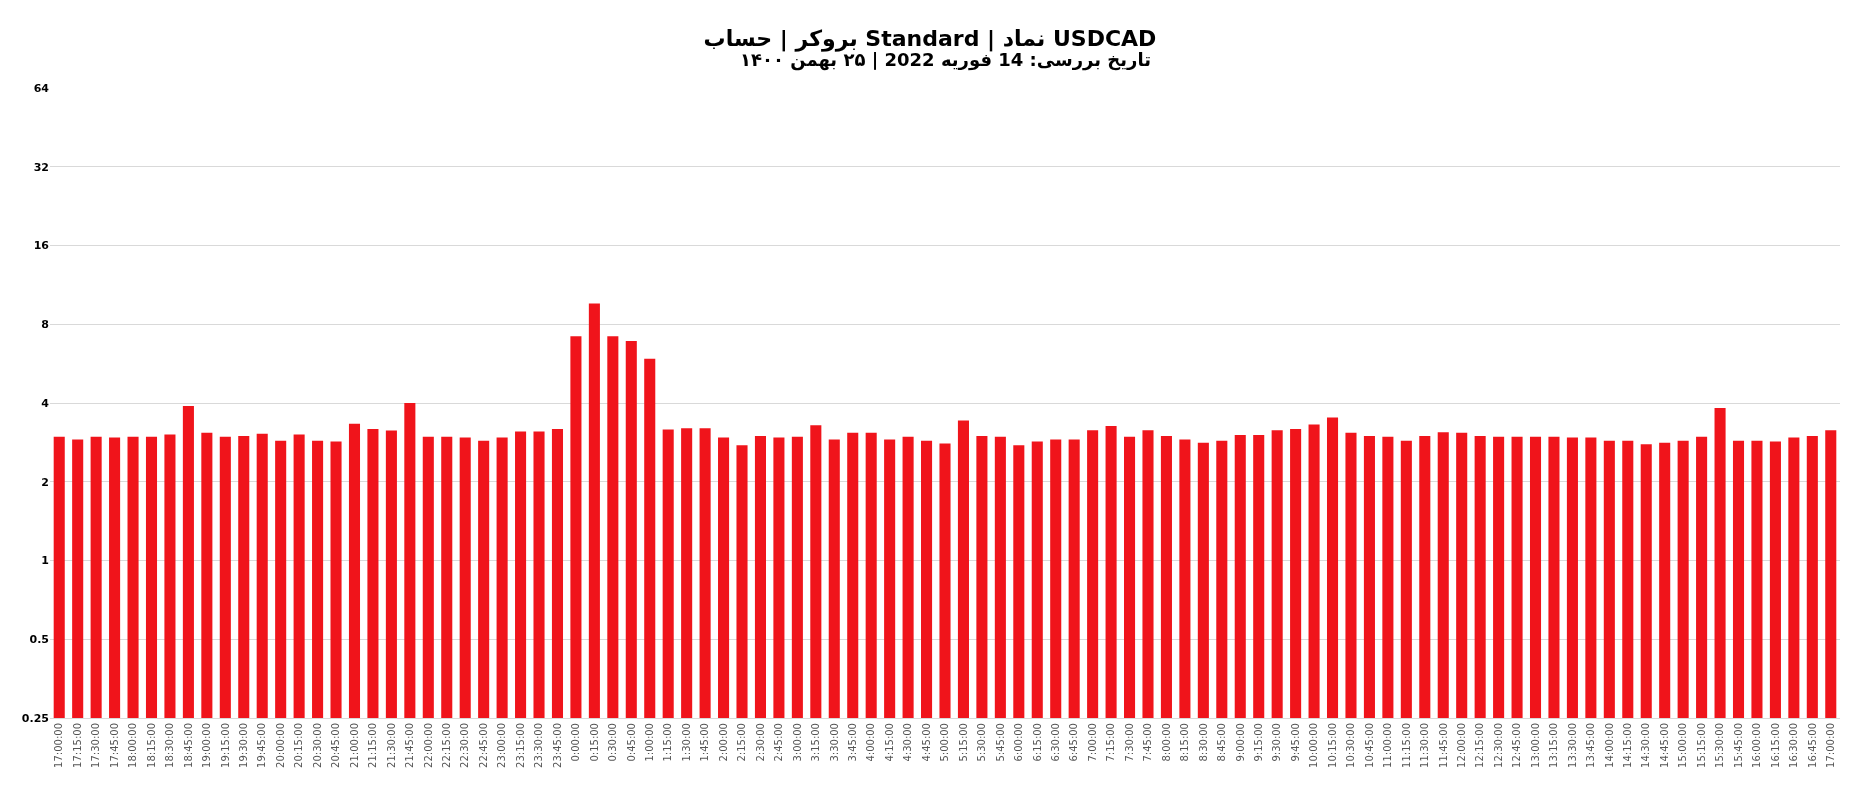 Image resolution: width=1860 pixels, height=808 pixels. What do you see at coordinates (1351, 745) in the screenshot?
I see `x-tick-label: 10:30:00` at bounding box center [1351, 745].